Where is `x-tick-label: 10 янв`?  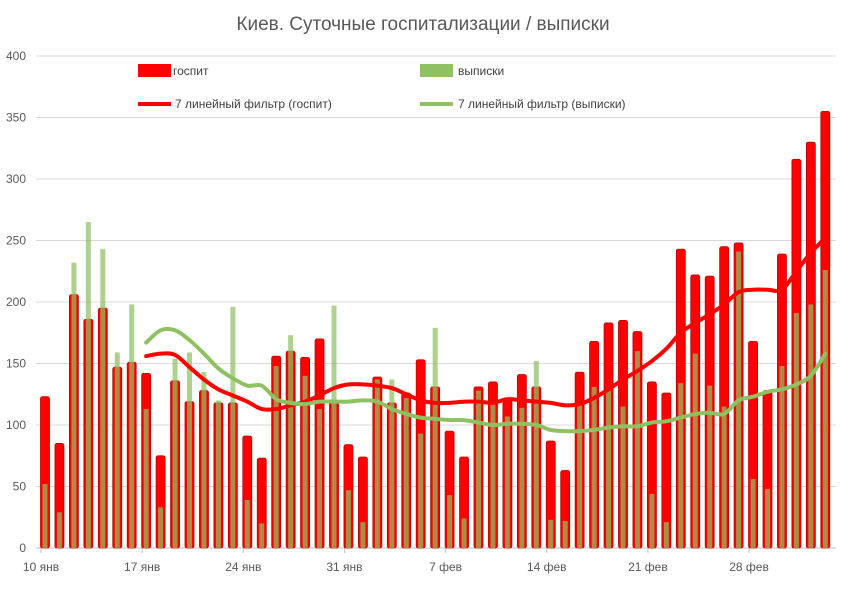 x-tick-label: 10 янв is located at coordinates (41, 567).